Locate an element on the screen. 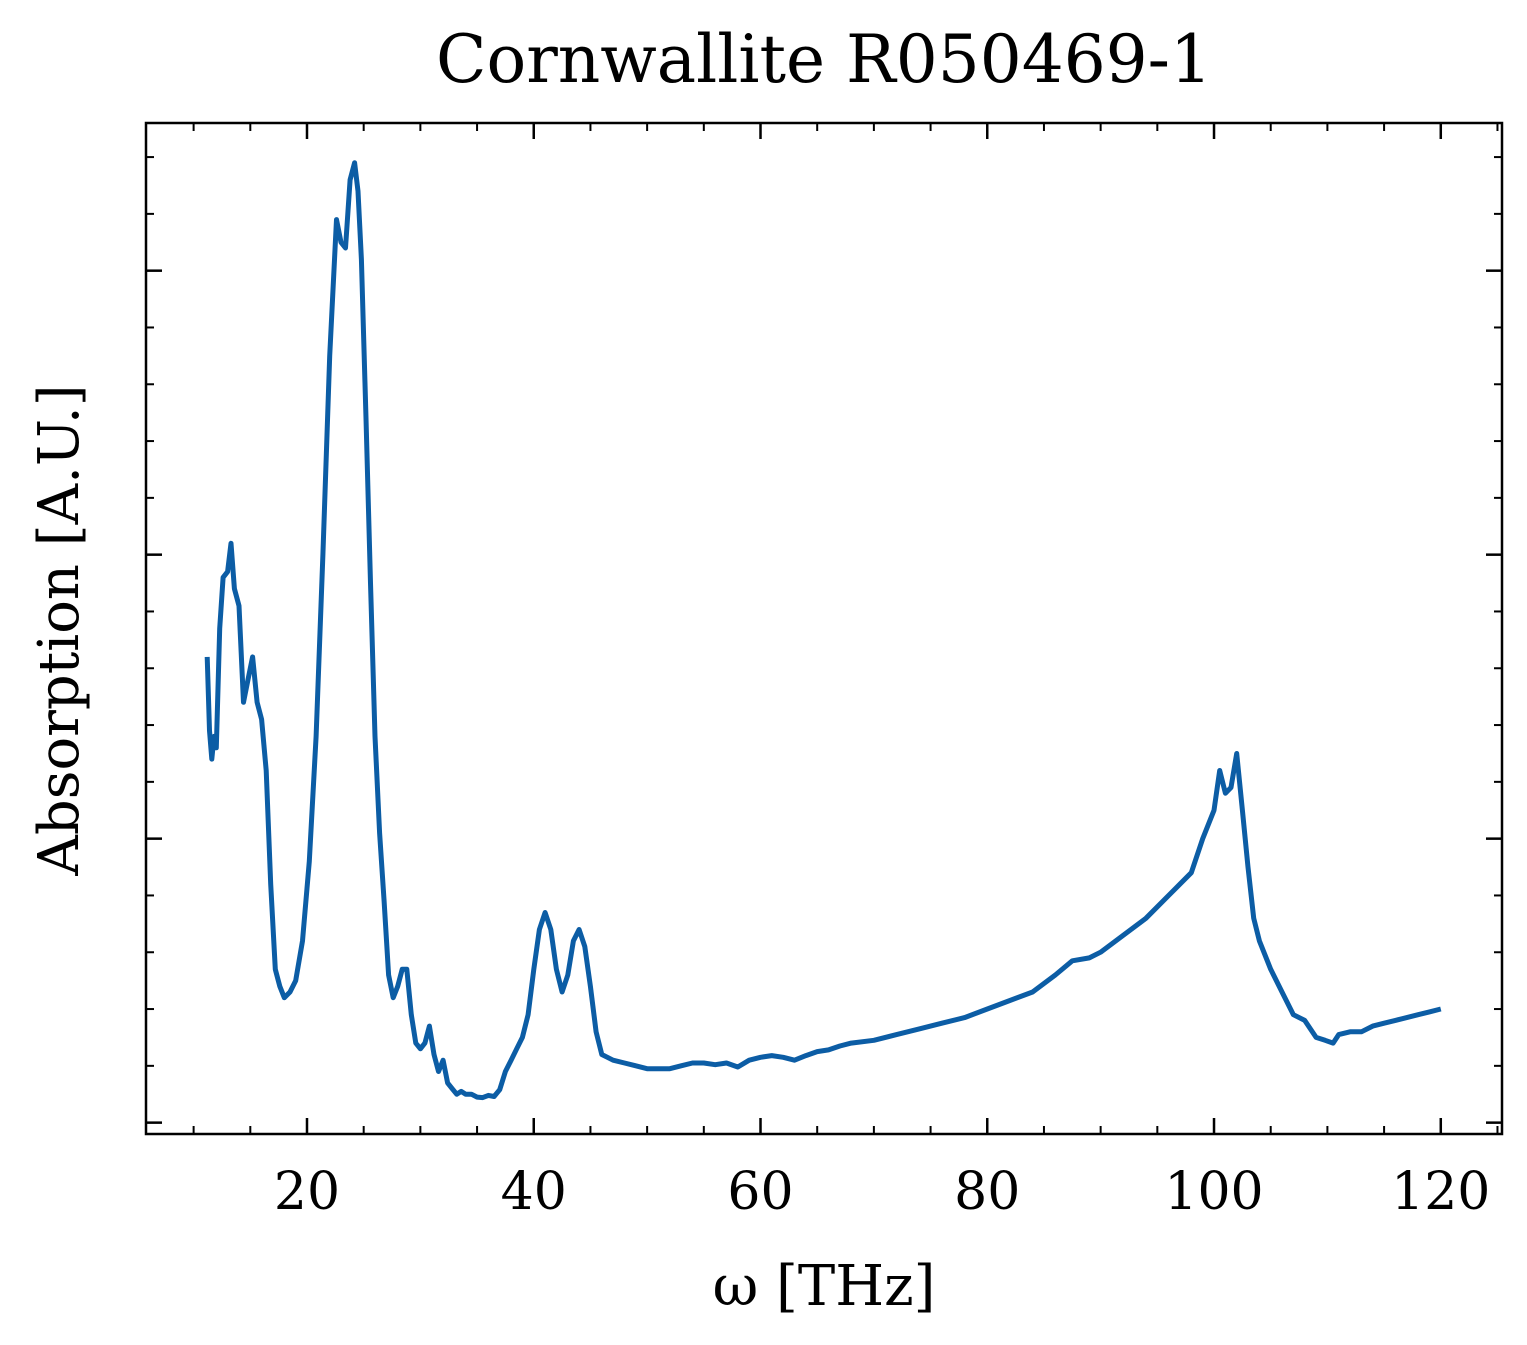  x-tick-label: 20 is located at coordinates (307, 1192).